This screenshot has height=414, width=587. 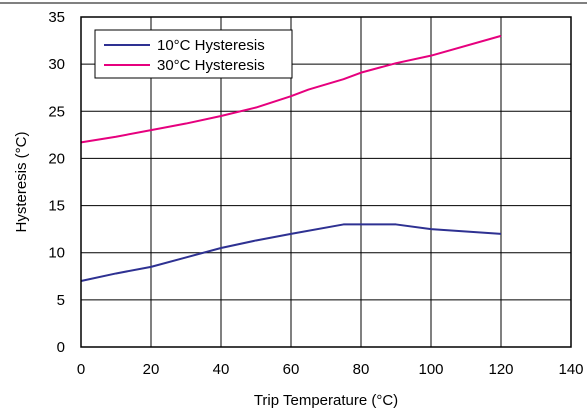 I want to click on y-tick-label: 20, so click(x=56, y=158).